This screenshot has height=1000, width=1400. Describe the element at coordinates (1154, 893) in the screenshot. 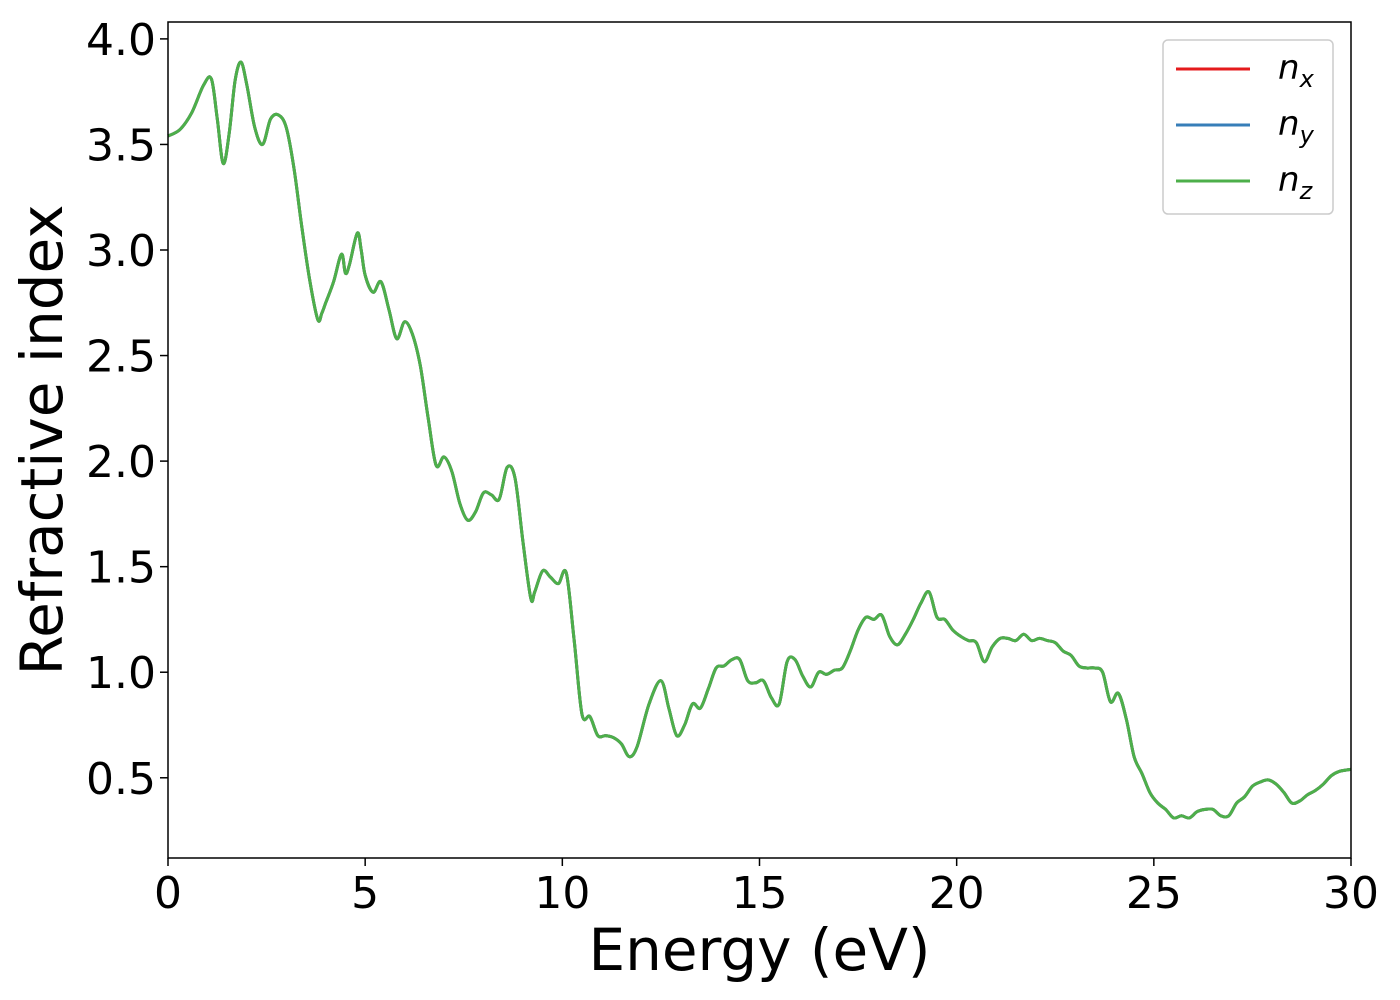

I see `x-tick-label: 25` at that location.